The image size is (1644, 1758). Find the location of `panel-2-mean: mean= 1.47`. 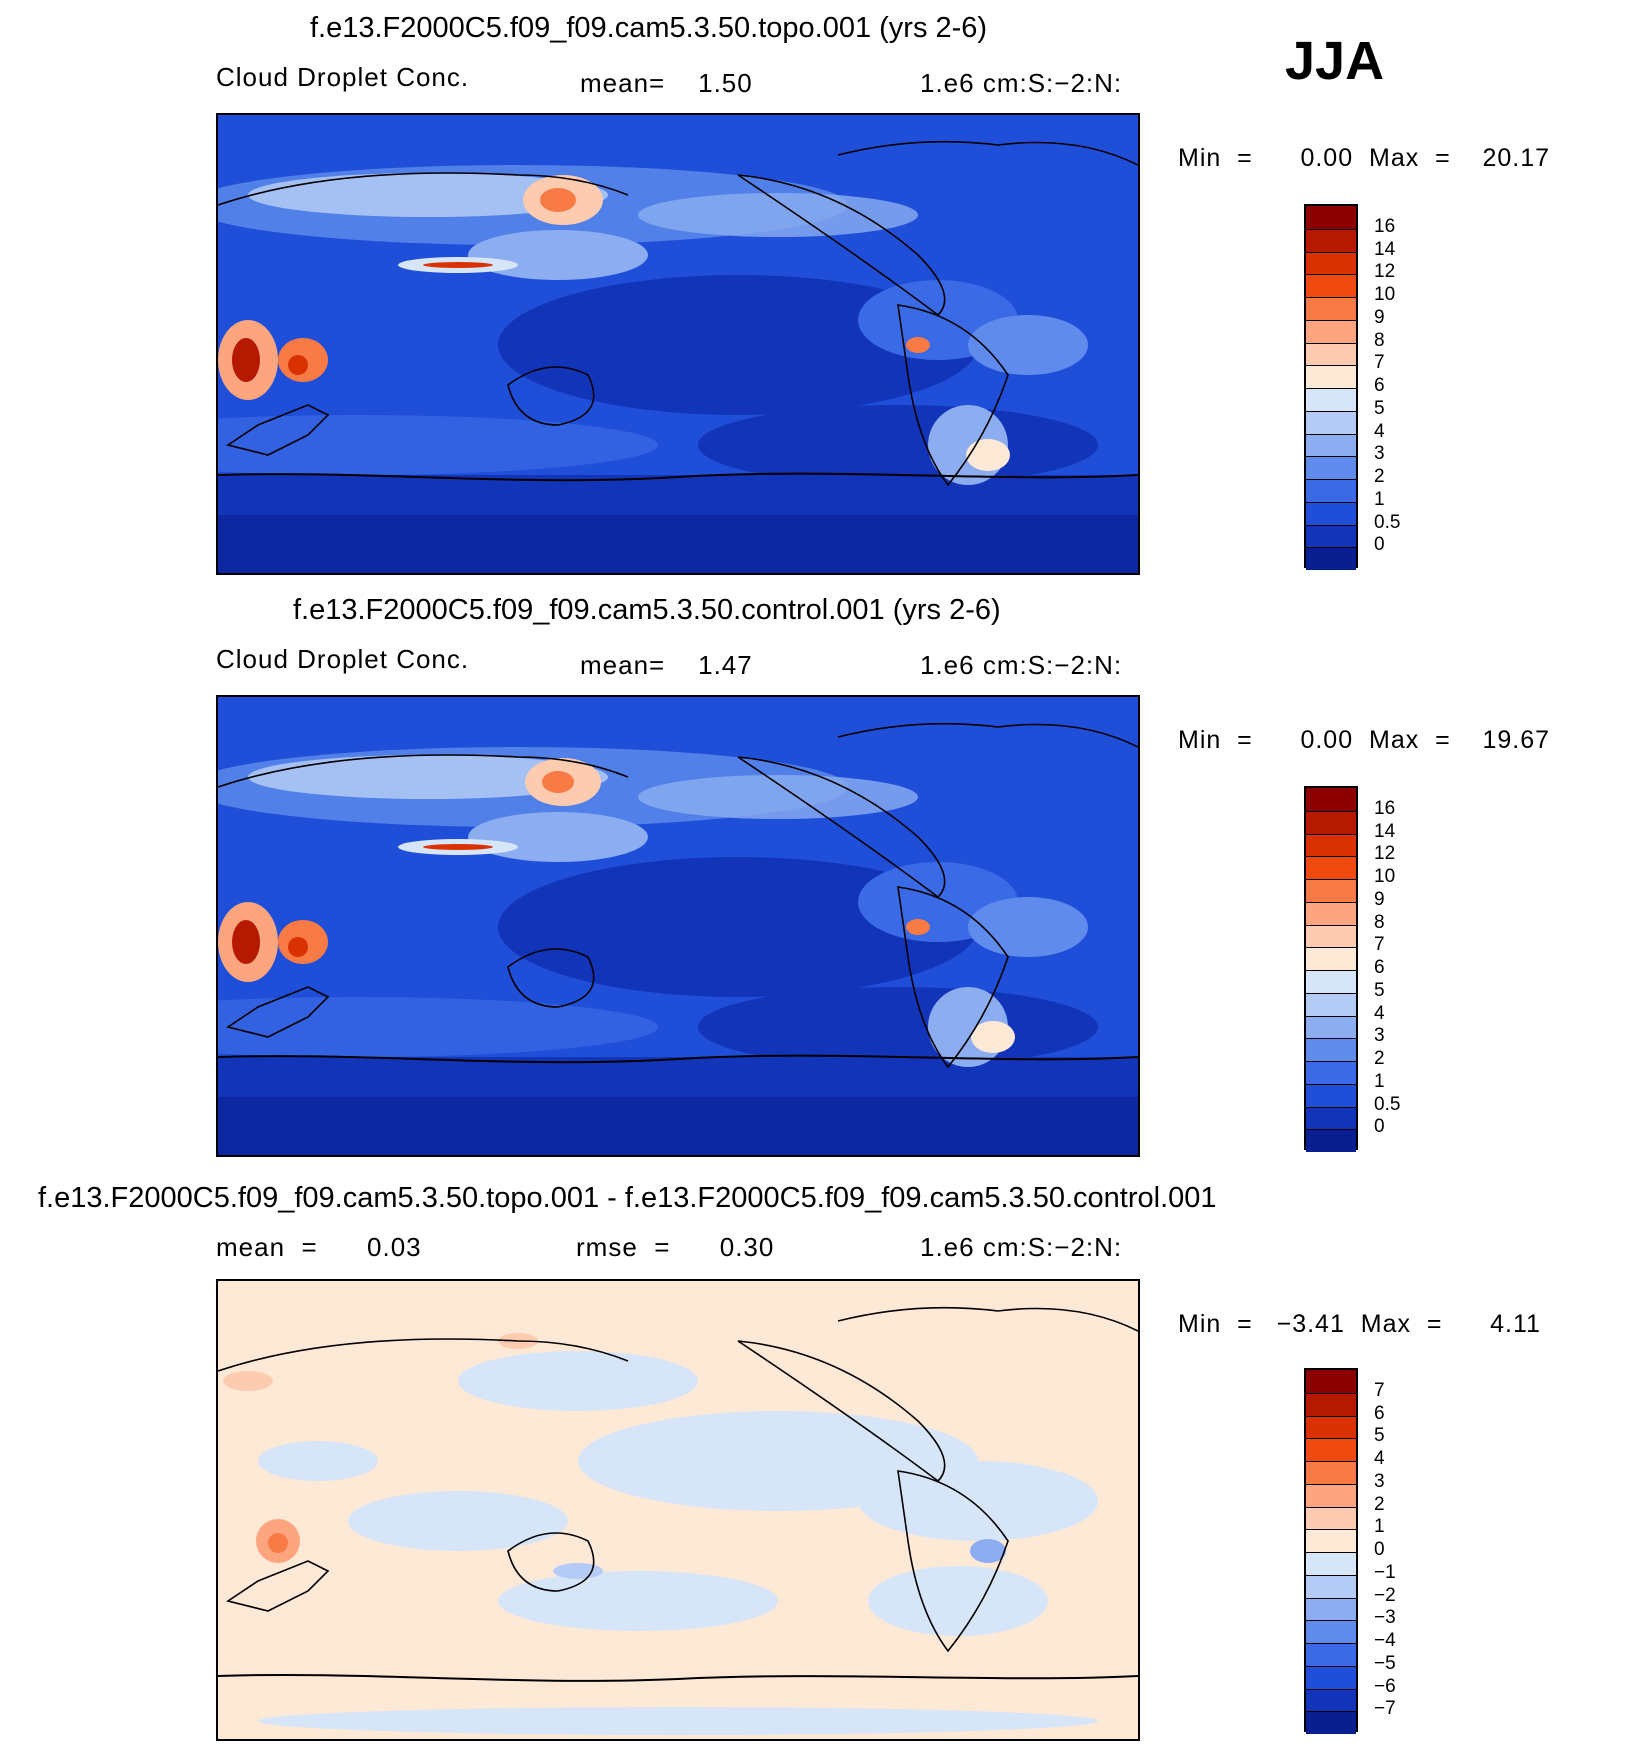

panel-2-mean: mean= 1.47 is located at coordinates (666, 665).